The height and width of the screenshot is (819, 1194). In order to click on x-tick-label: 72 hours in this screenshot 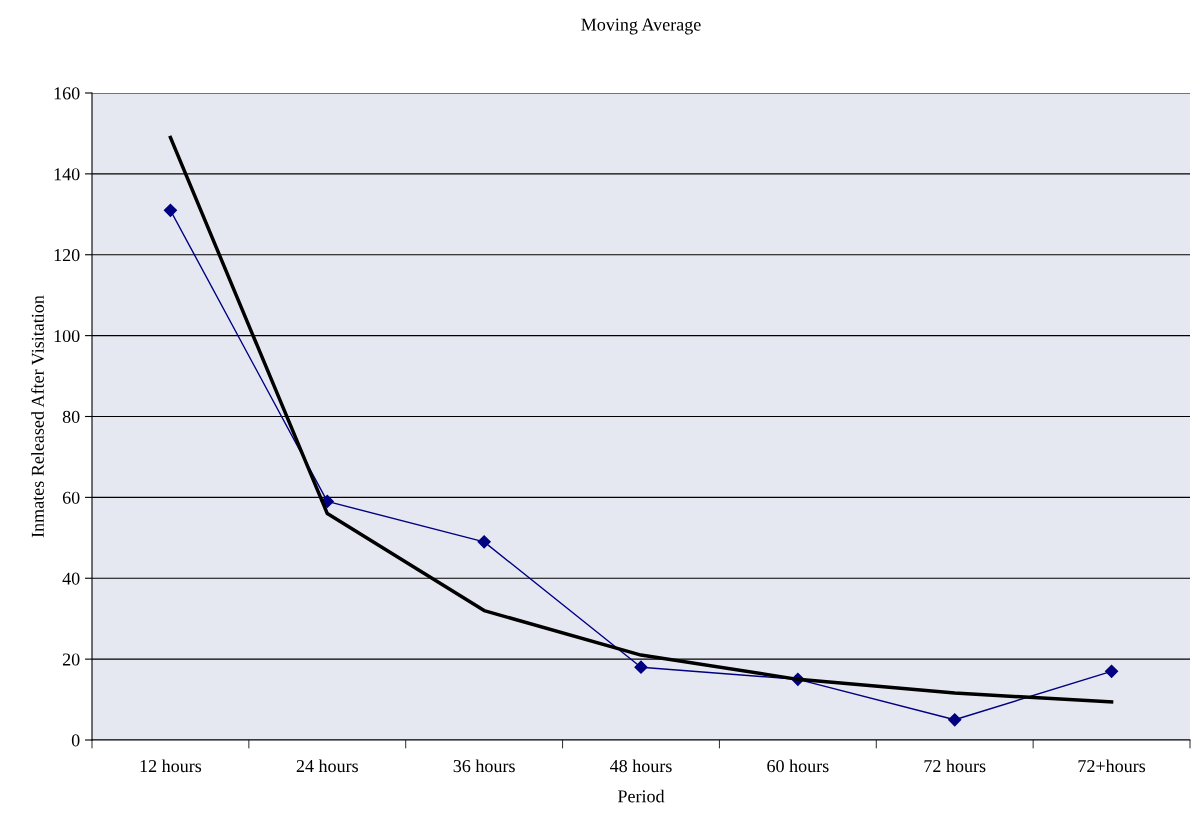, I will do `click(955, 766)`.